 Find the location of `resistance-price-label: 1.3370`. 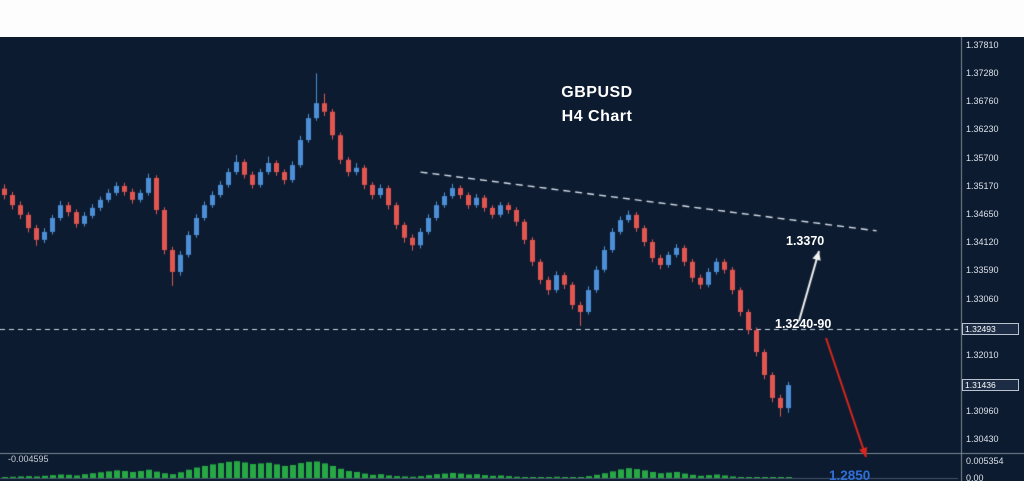

resistance-price-label: 1.3370 is located at coordinates (805, 241).